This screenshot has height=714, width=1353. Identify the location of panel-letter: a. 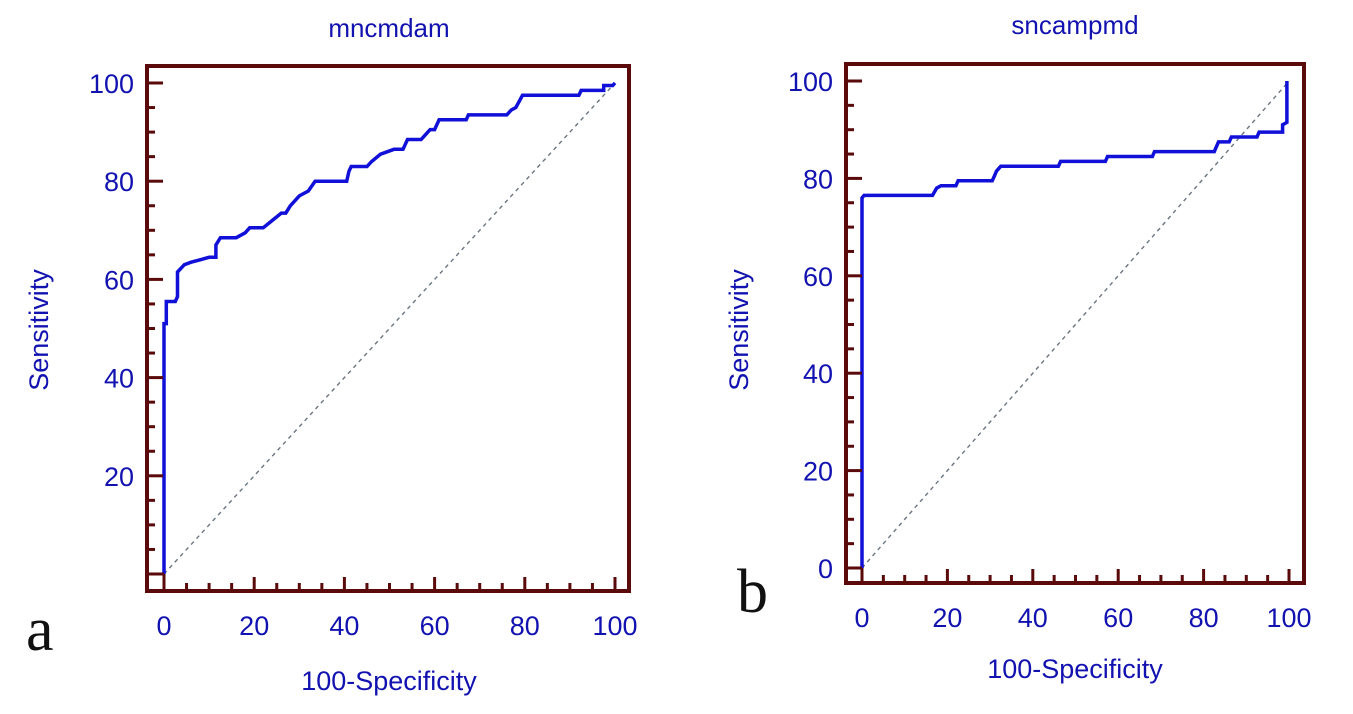
(40, 630).